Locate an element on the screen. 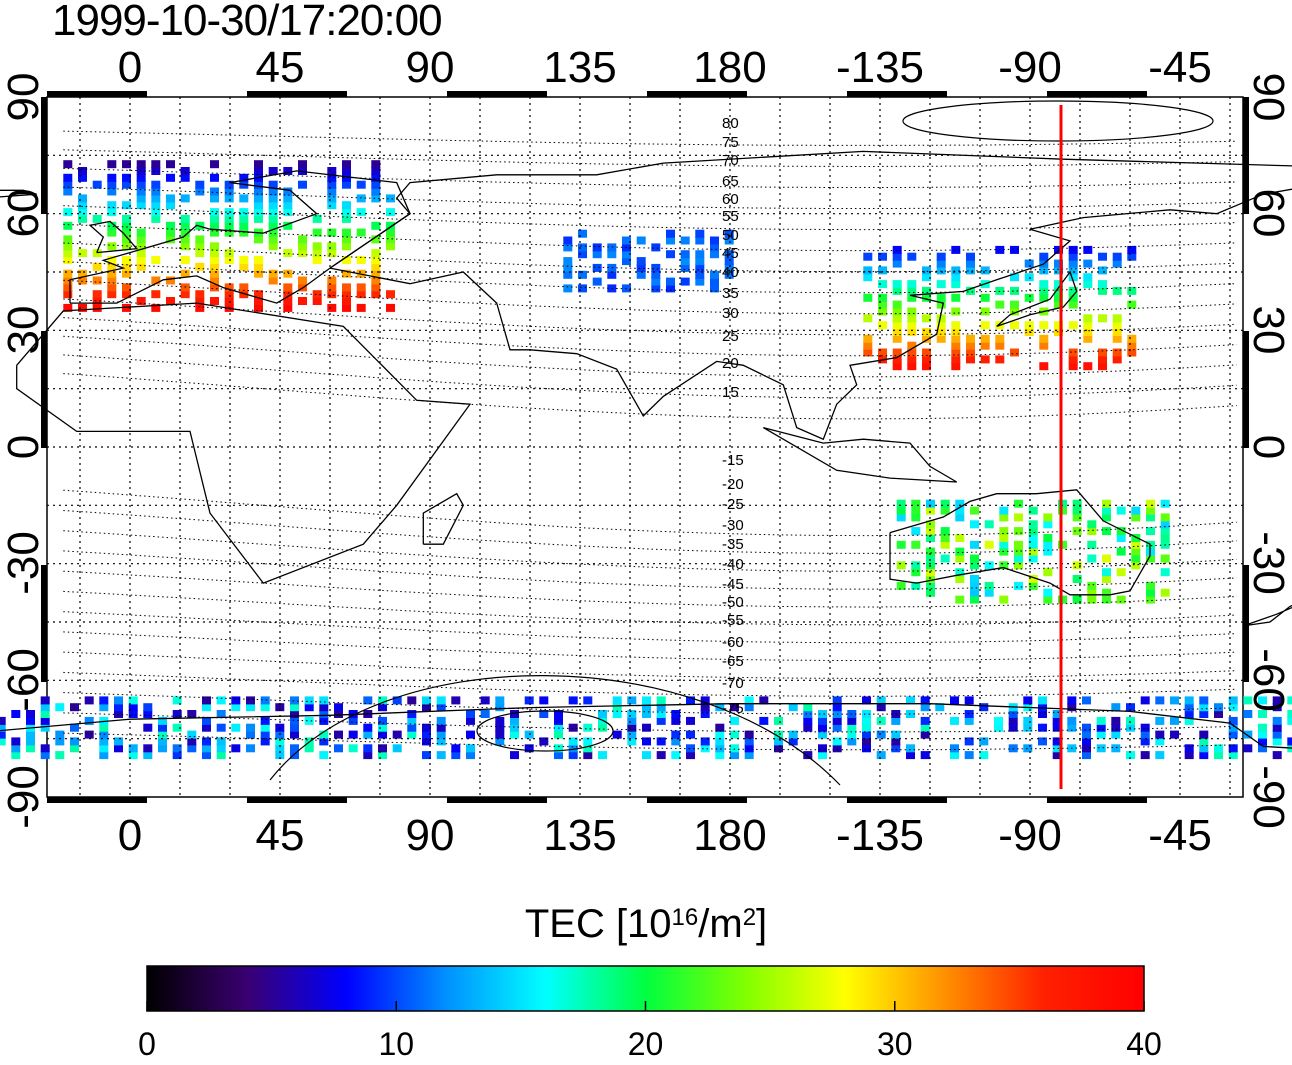  lat-tick-right: -90 is located at coordinates (1268, 797).